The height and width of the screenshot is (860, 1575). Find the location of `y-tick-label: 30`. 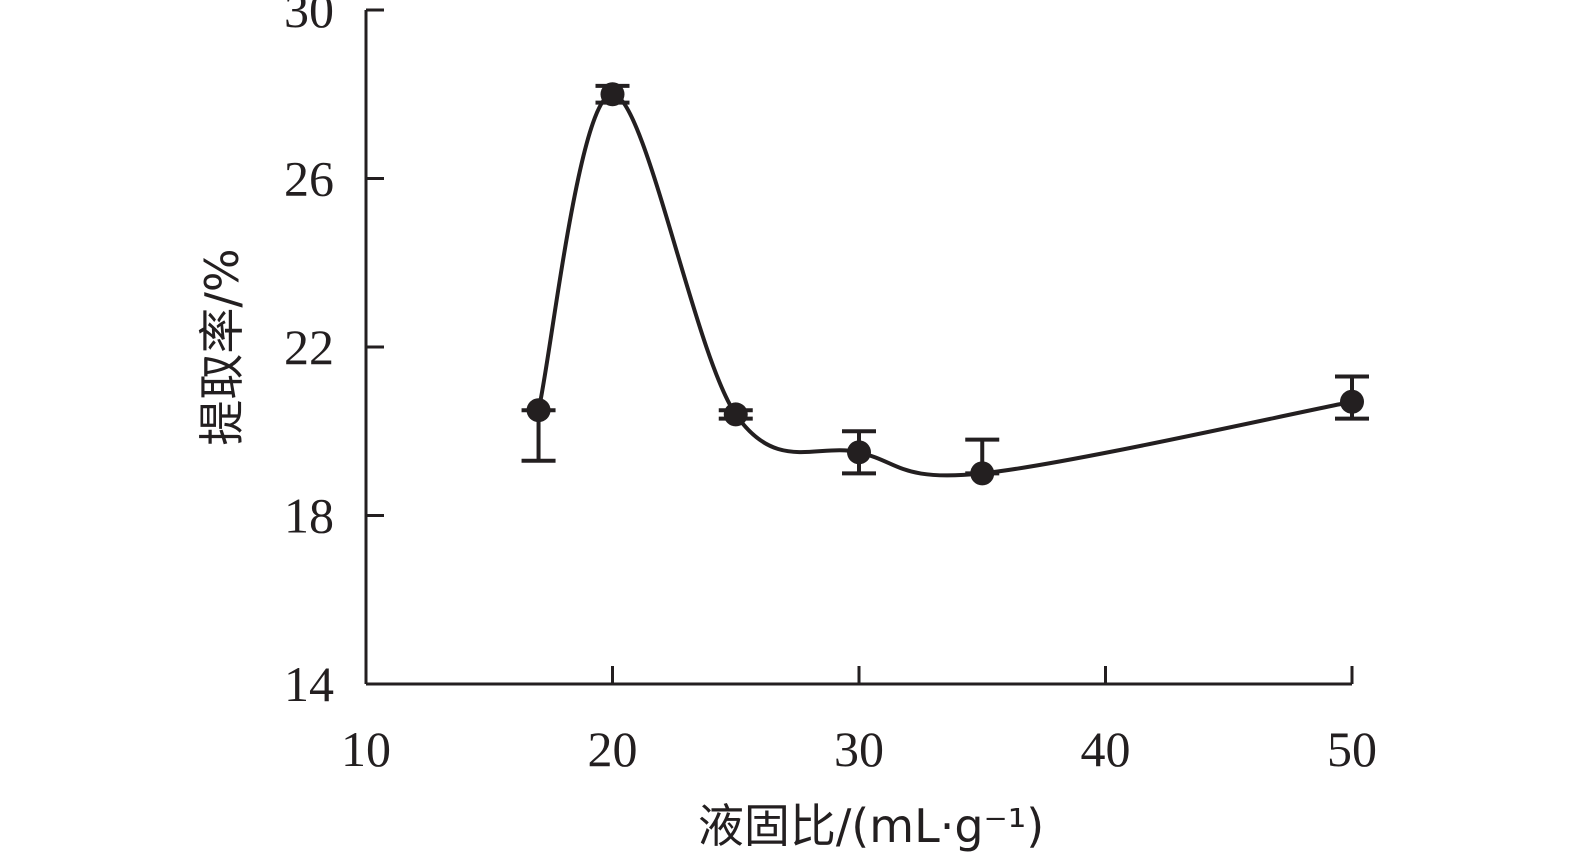

y-tick-label: 30 is located at coordinates (309, 19).